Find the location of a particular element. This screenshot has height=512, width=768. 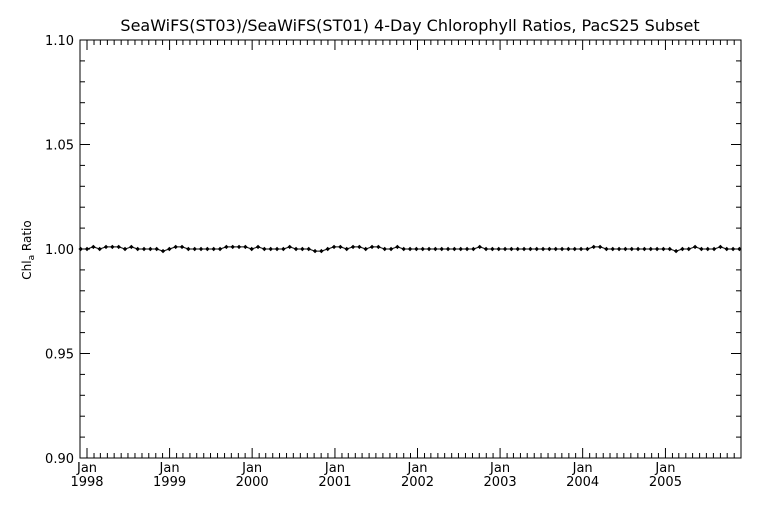

y-axis-label-suffix: Ratio is located at coordinates (27, 237).